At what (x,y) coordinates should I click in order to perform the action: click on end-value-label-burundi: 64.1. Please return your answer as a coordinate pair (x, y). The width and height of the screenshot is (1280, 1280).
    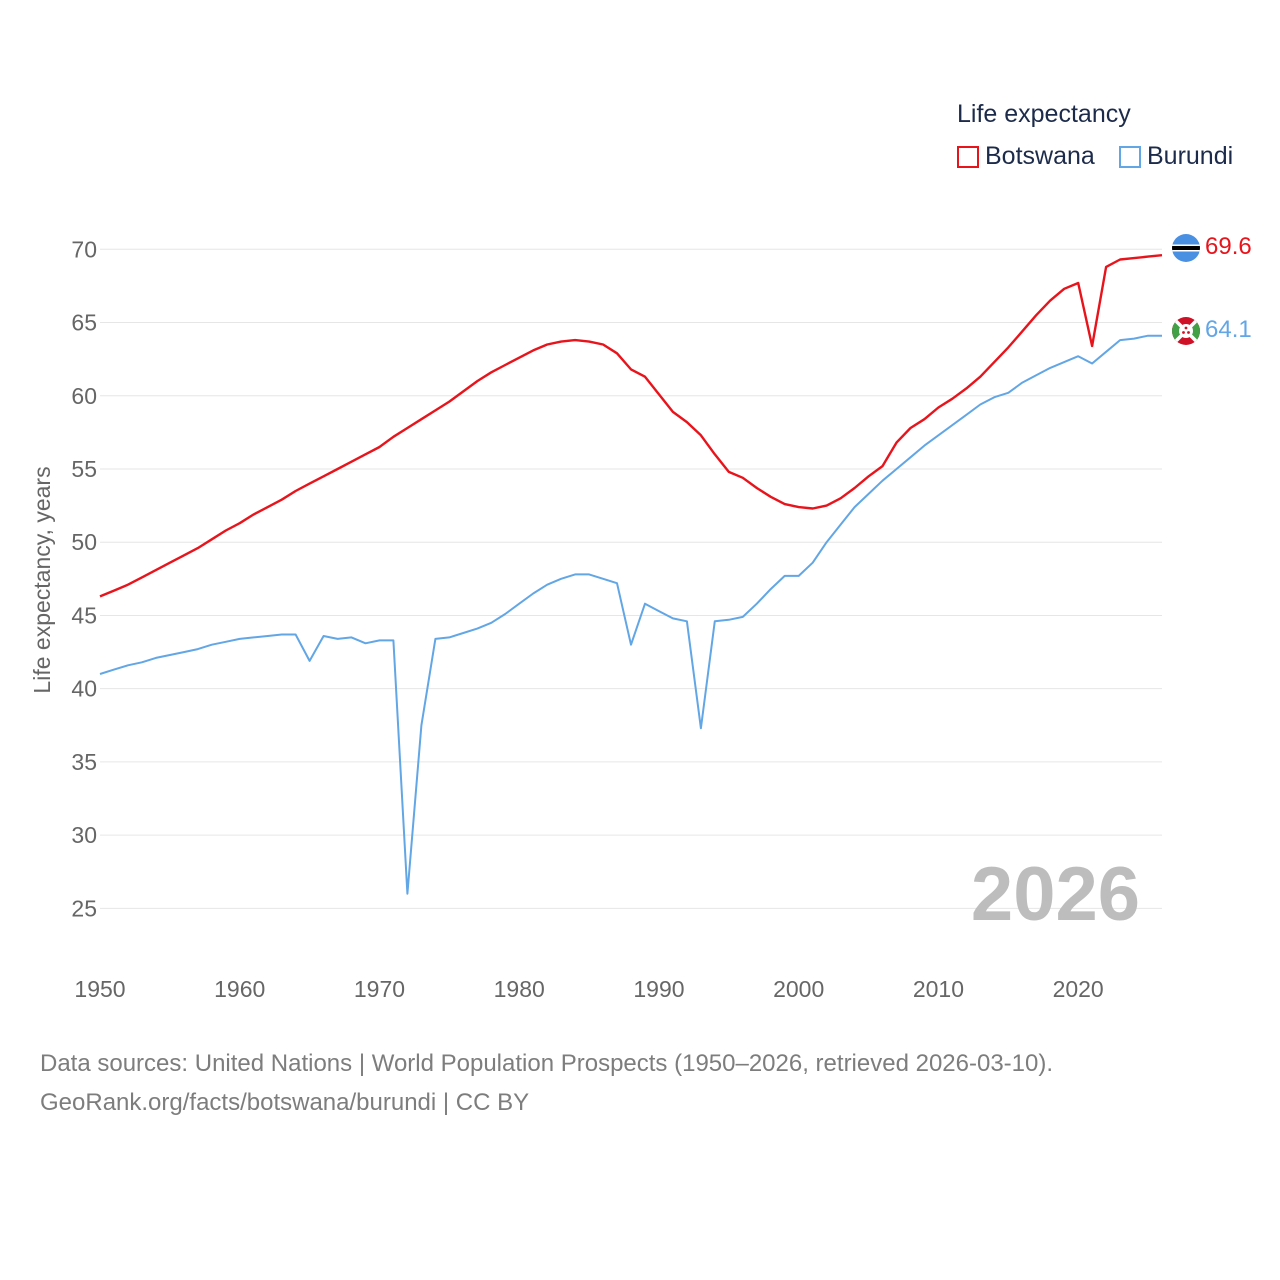
    Looking at the image, I should click on (1228, 329).